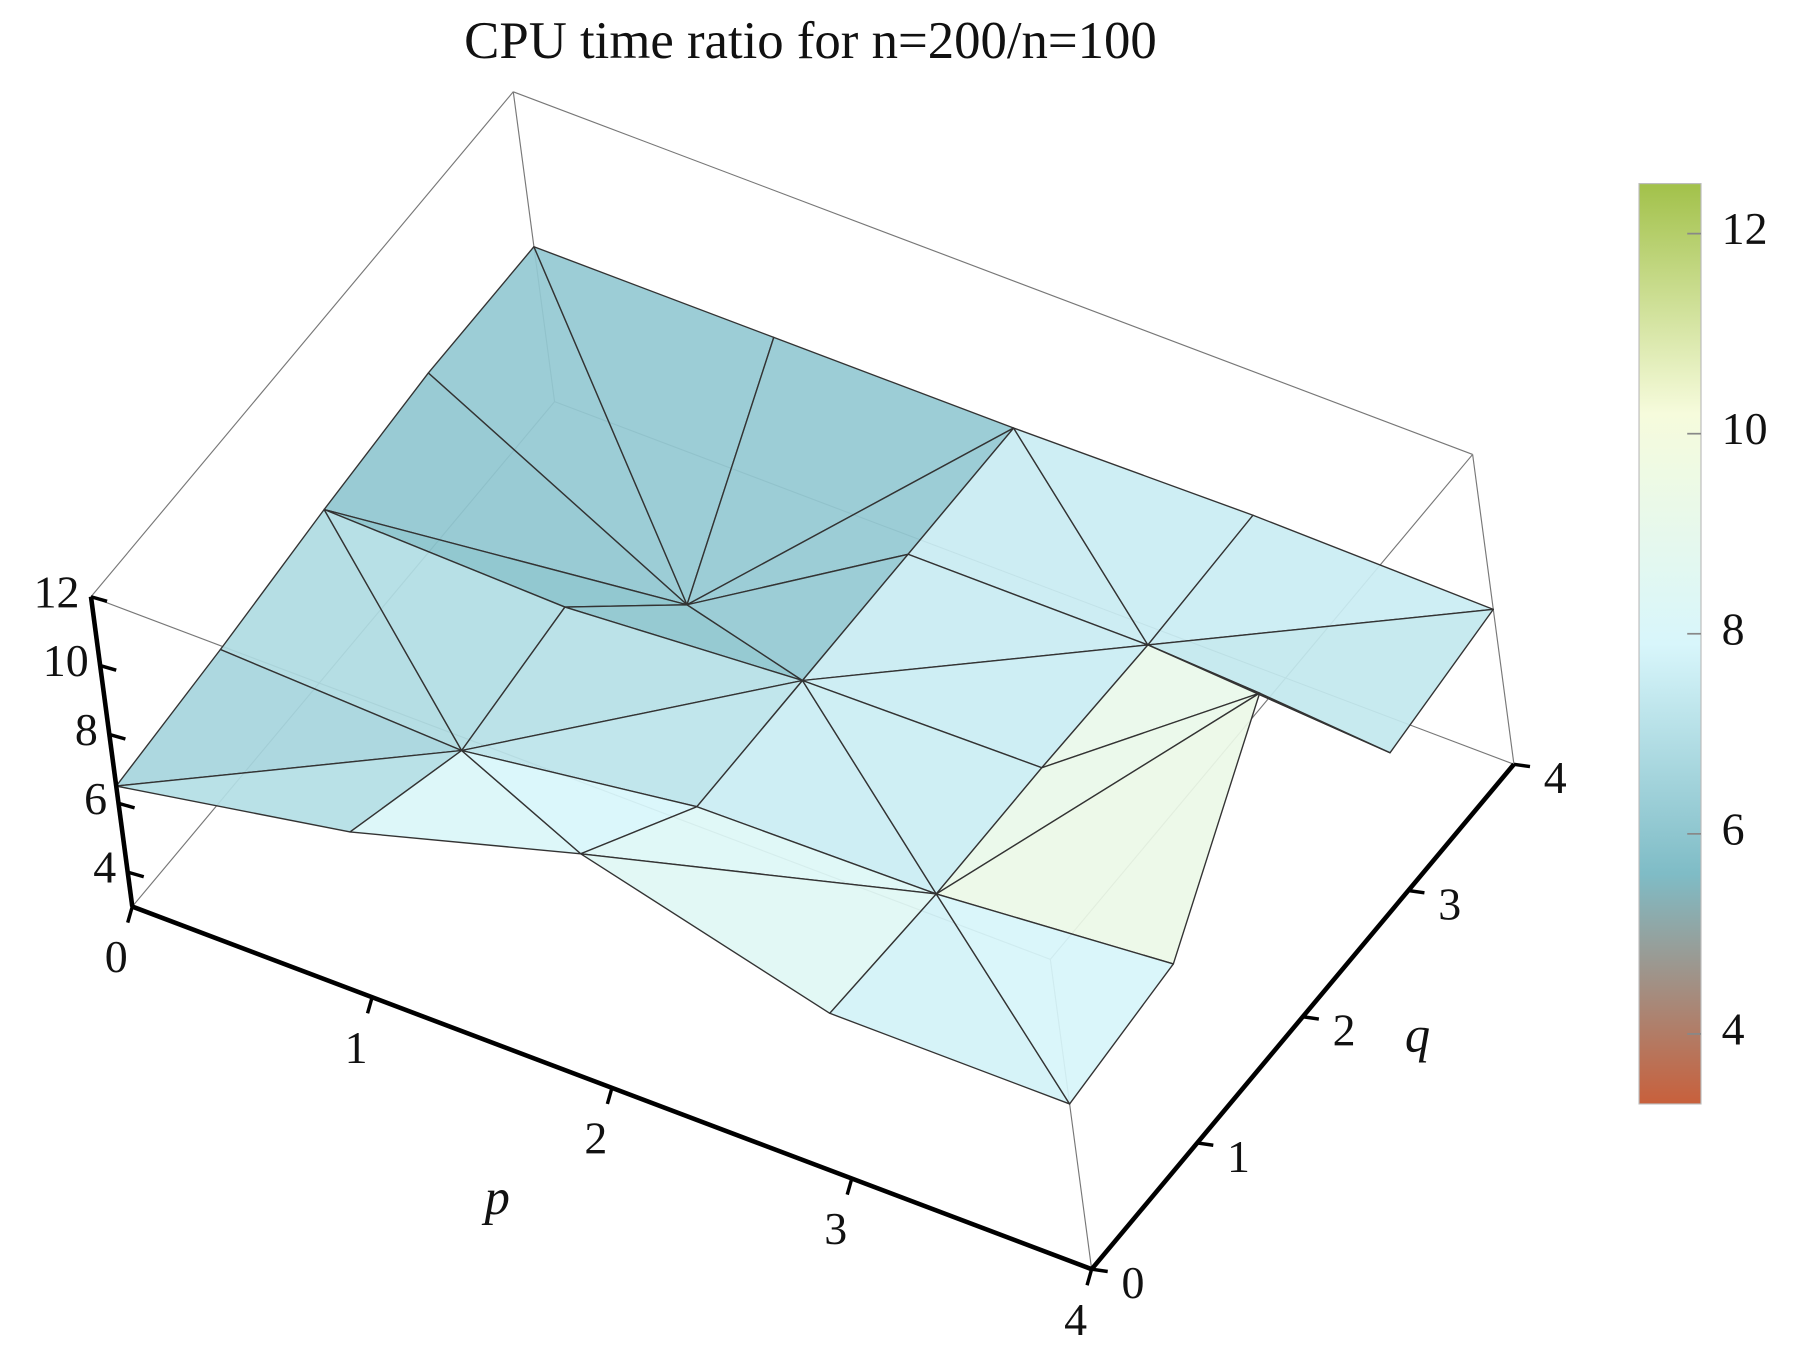 The width and height of the screenshot is (1800, 1361). Describe the element at coordinates (595, 1137) in the screenshot. I see `x-tick-label: 2` at that location.